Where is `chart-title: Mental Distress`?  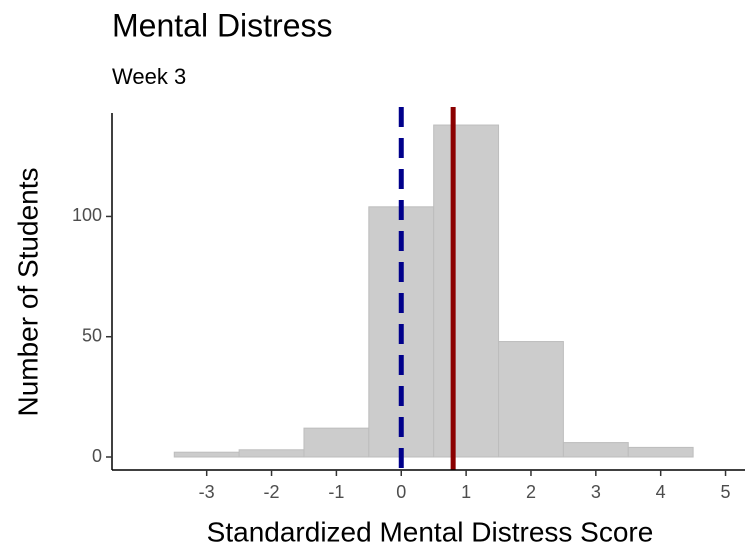 chart-title: Mental Distress is located at coordinates (222, 25).